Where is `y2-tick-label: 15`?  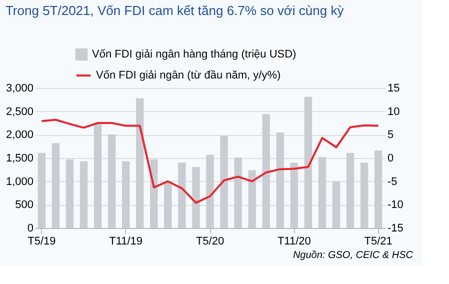 y2-tick-label: 15 is located at coordinates (394, 88).